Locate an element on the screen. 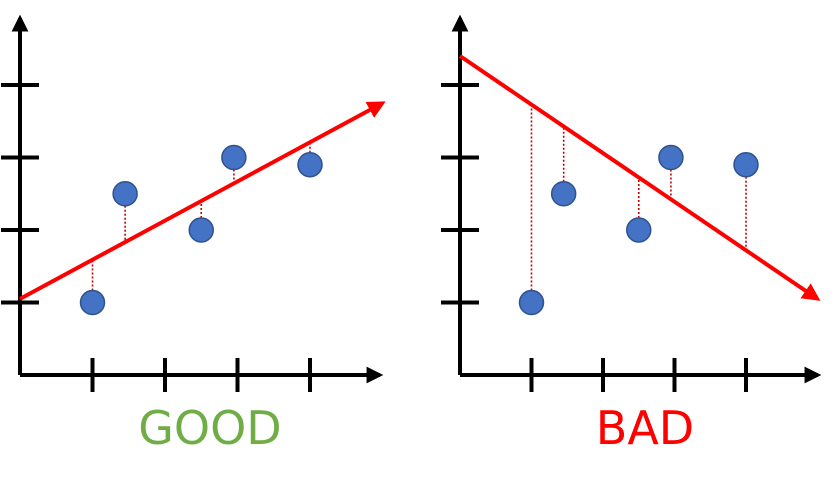 Image resolution: width=835 pixels, height=485 pixels. good-caption: GOOD is located at coordinates (209, 428).